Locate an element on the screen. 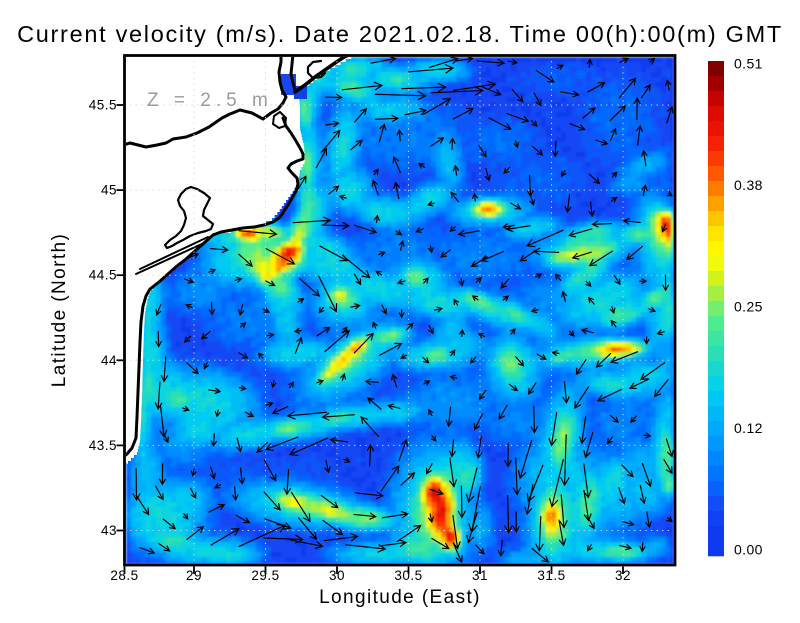  svg-text: Latitude (North) is located at coordinates (59, 310).